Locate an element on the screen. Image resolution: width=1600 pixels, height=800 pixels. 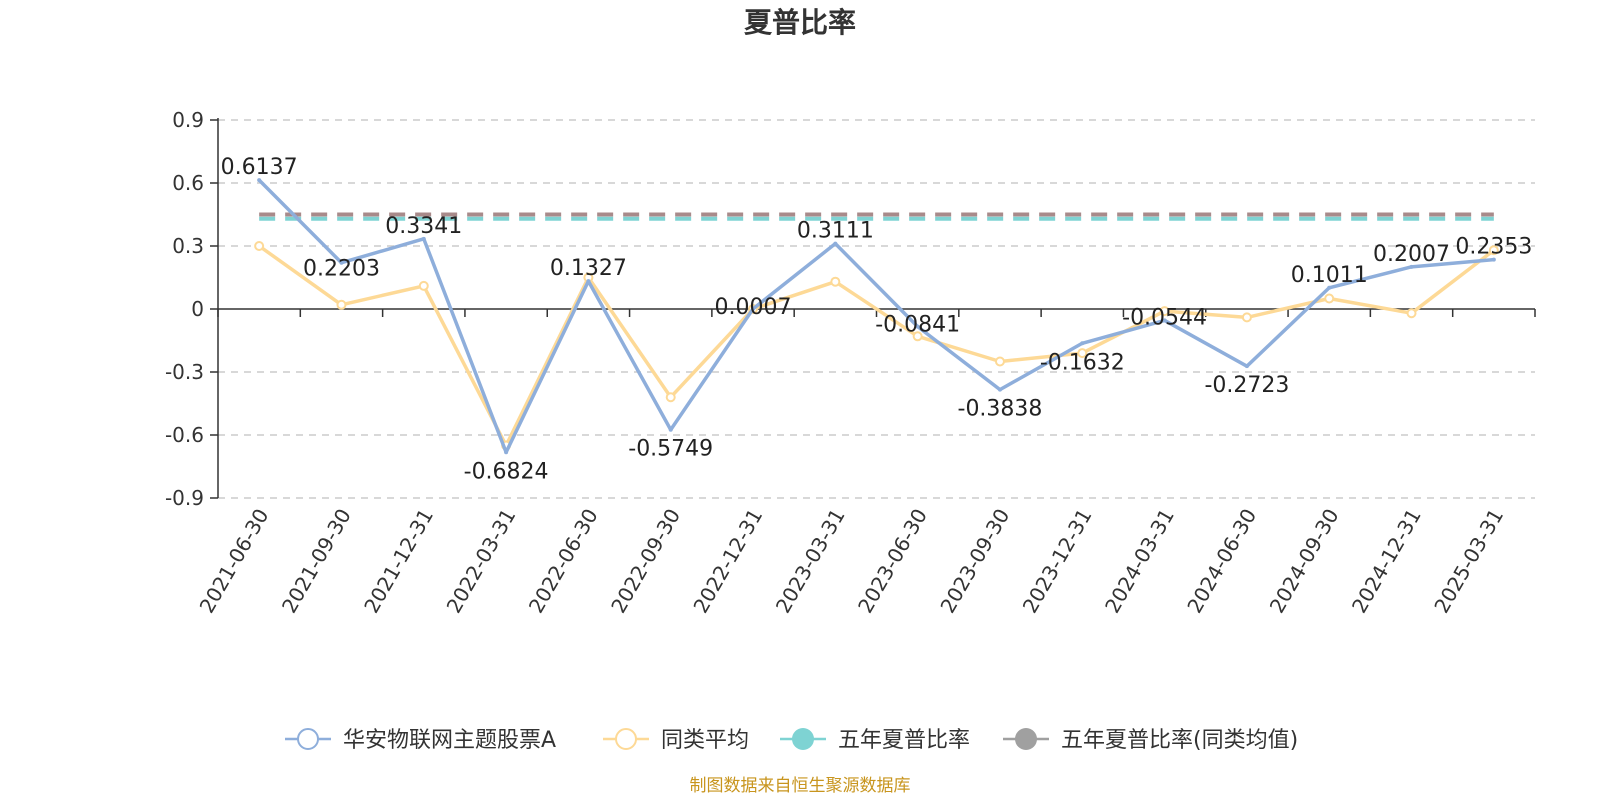
data-label: 0.0007 is located at coordinates (753, 307).